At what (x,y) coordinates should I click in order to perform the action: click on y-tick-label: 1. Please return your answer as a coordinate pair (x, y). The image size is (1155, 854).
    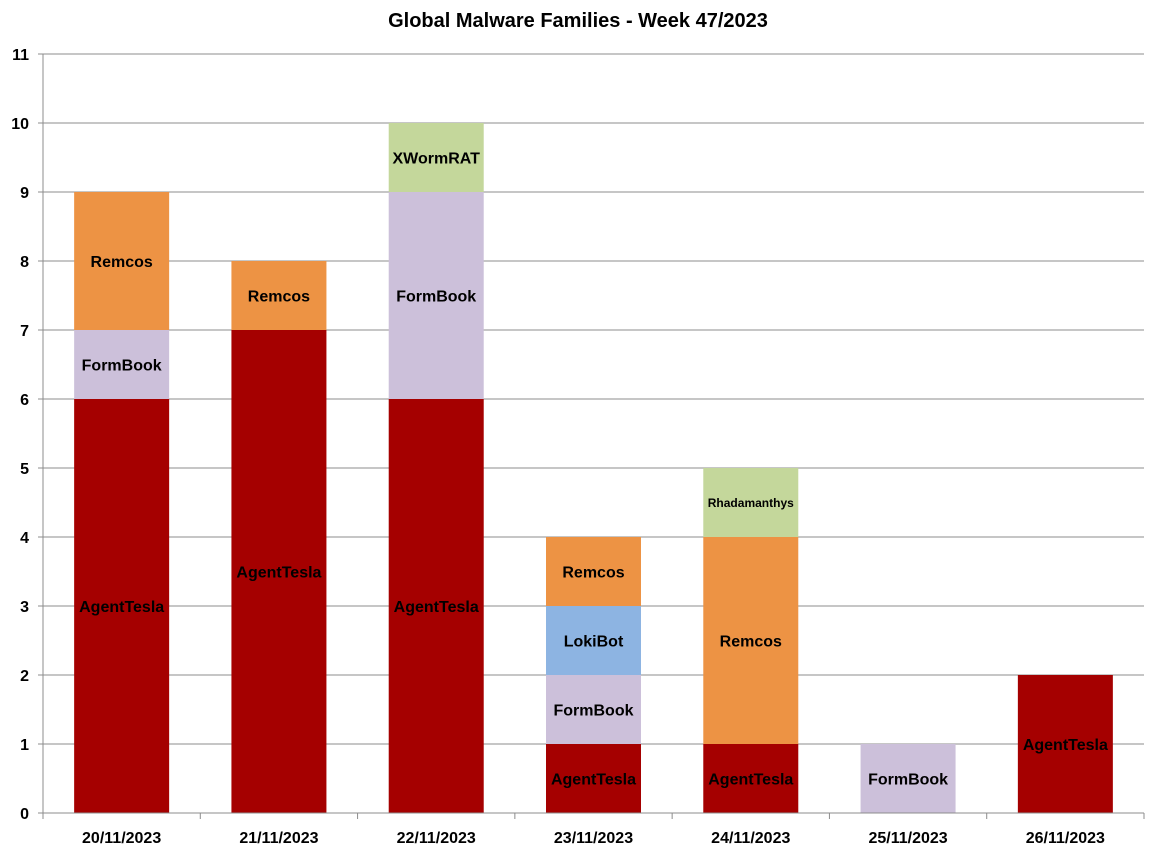
    Looking at the image, I should click on (24, 745).